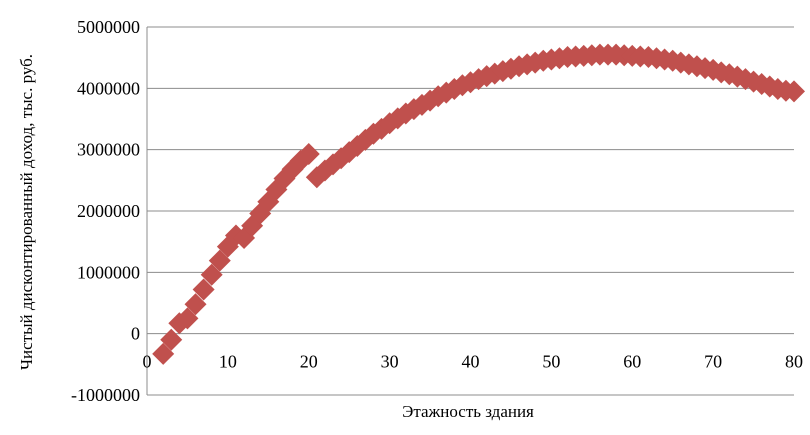 The image size is (810, 435). What do you see at coordinates (713, 362) in the screenshot?
I see `x-tick-label: 70` at bounding box center [713, 362].